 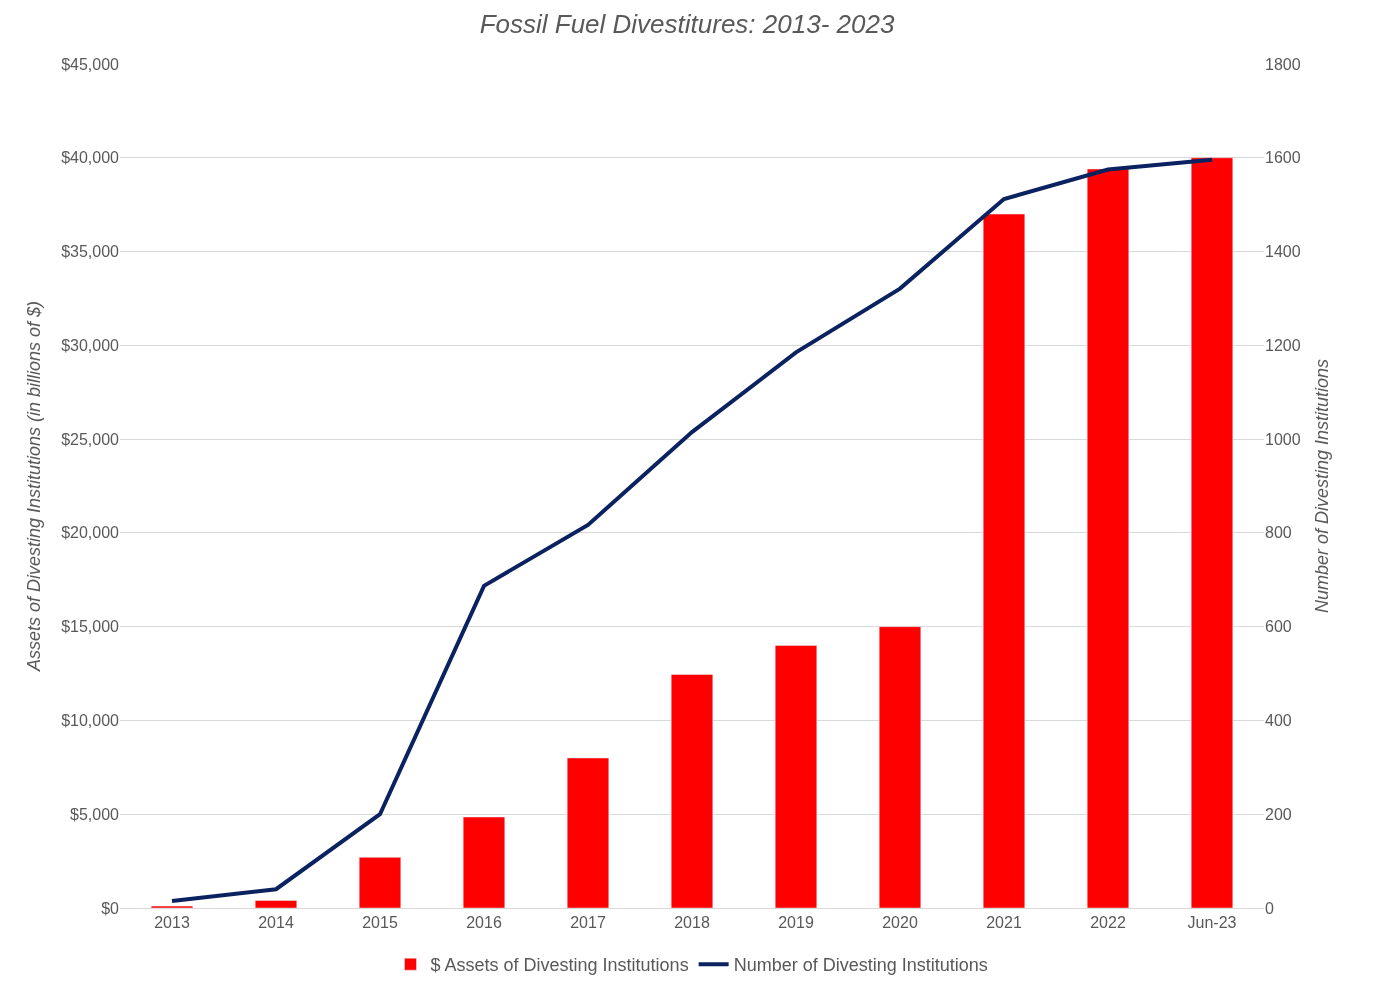 I want to click on x-tick-label: 2020, so click(x=900, y=923).